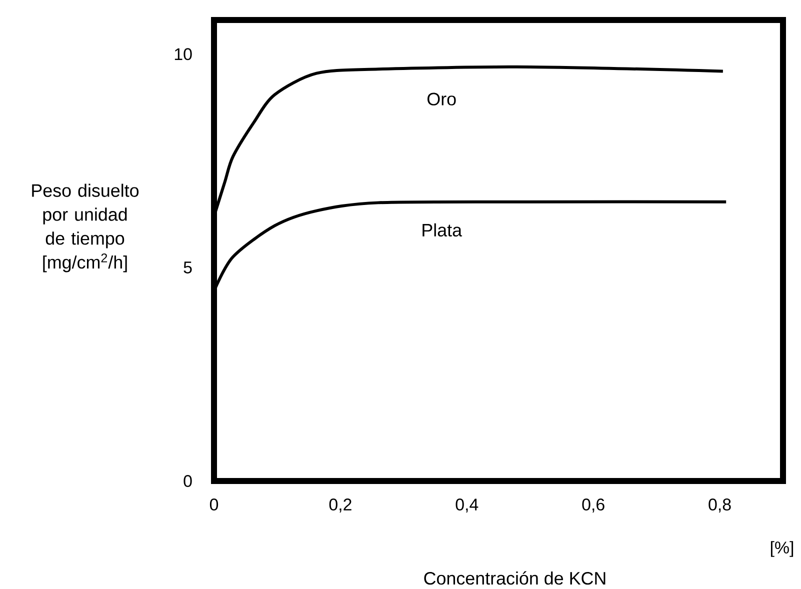 This screenshot has height=589, width=801. I want to click on y-axis-title: Peso disuelto por unidad de tiempo [mg/cm$^{2}$/h], so click(85, 228).